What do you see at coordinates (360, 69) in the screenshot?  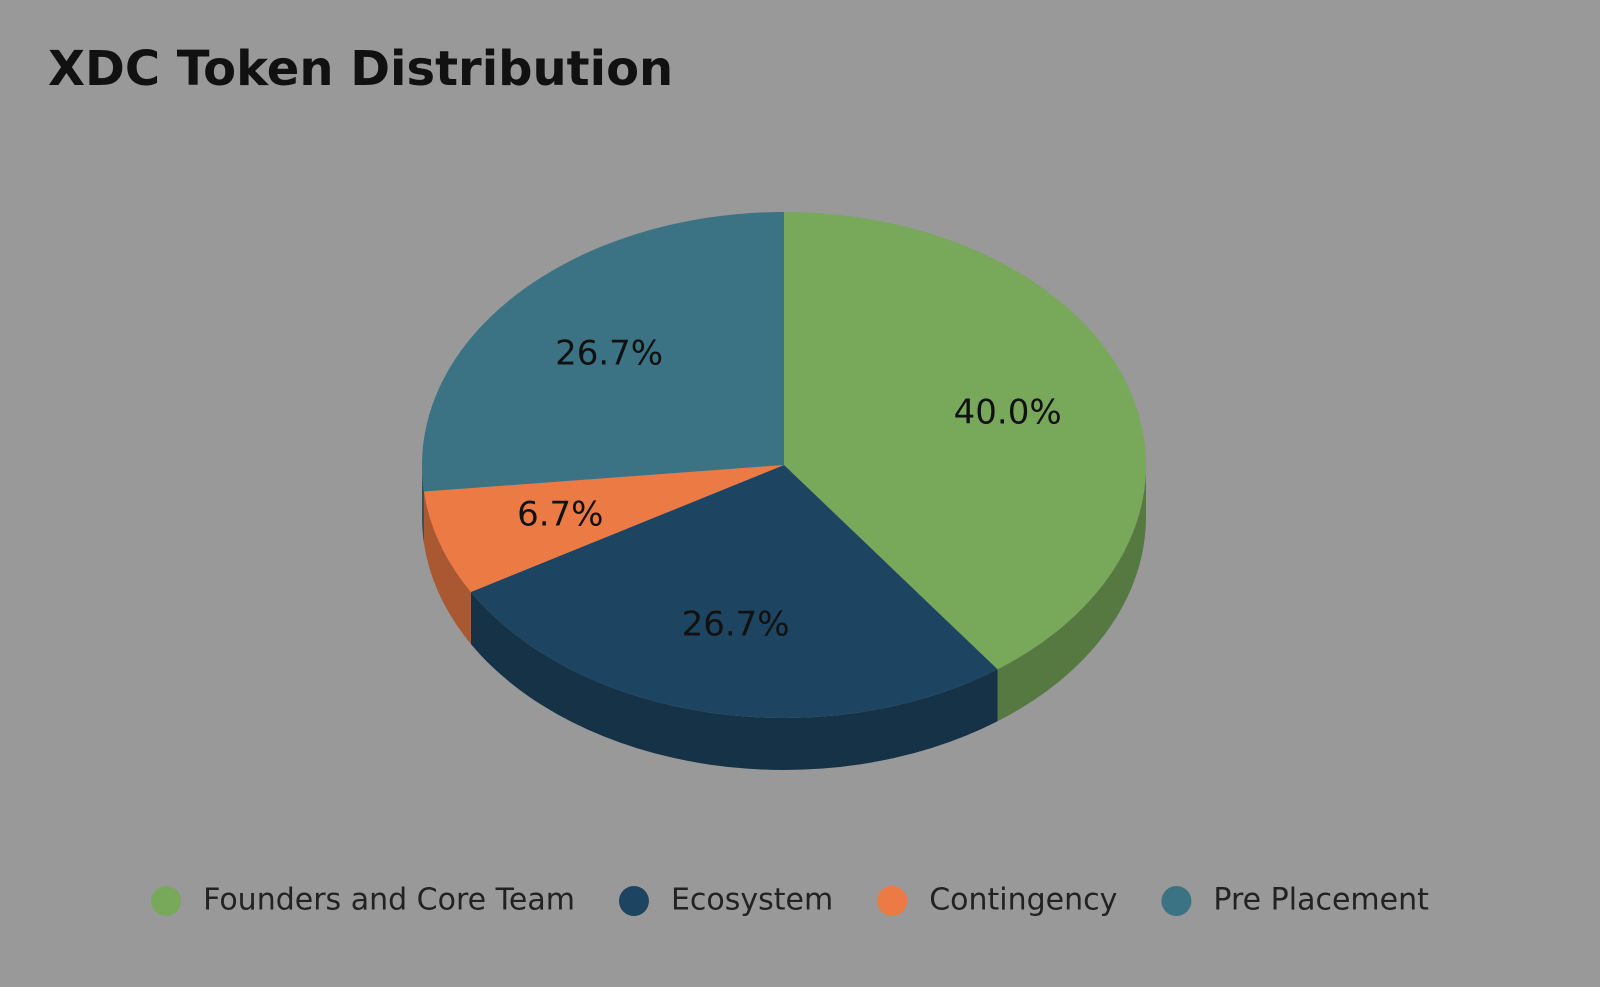 I see `chart-title: XDC Token Distribution` at bounding box center [360, 69].